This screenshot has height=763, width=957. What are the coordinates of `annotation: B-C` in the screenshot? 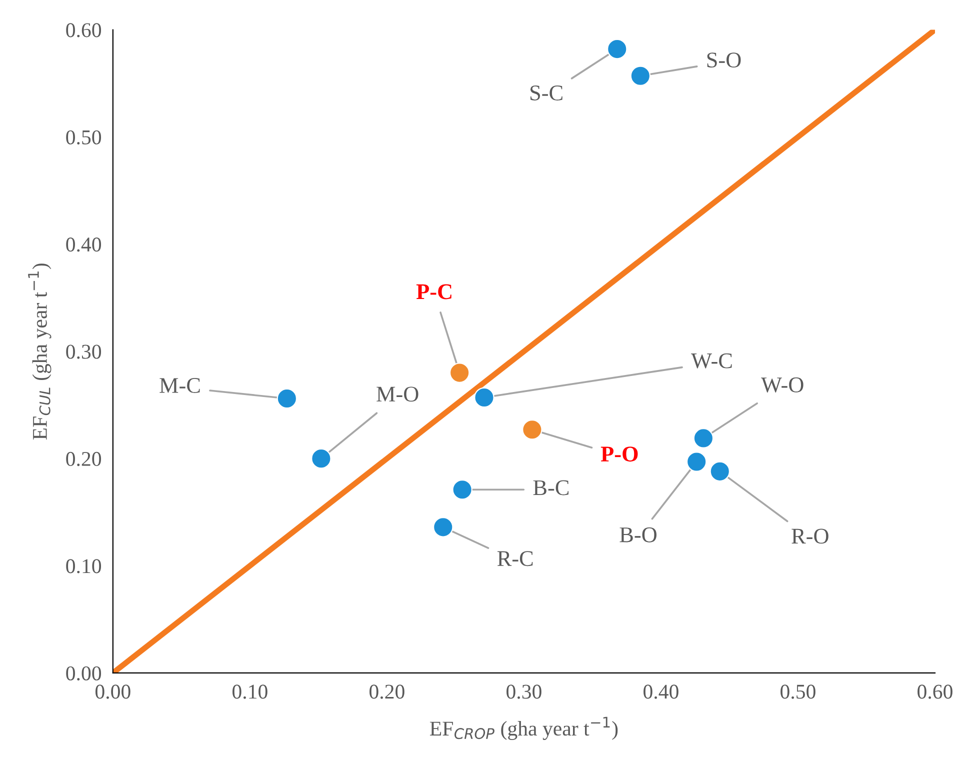 It's located at (550, 488).